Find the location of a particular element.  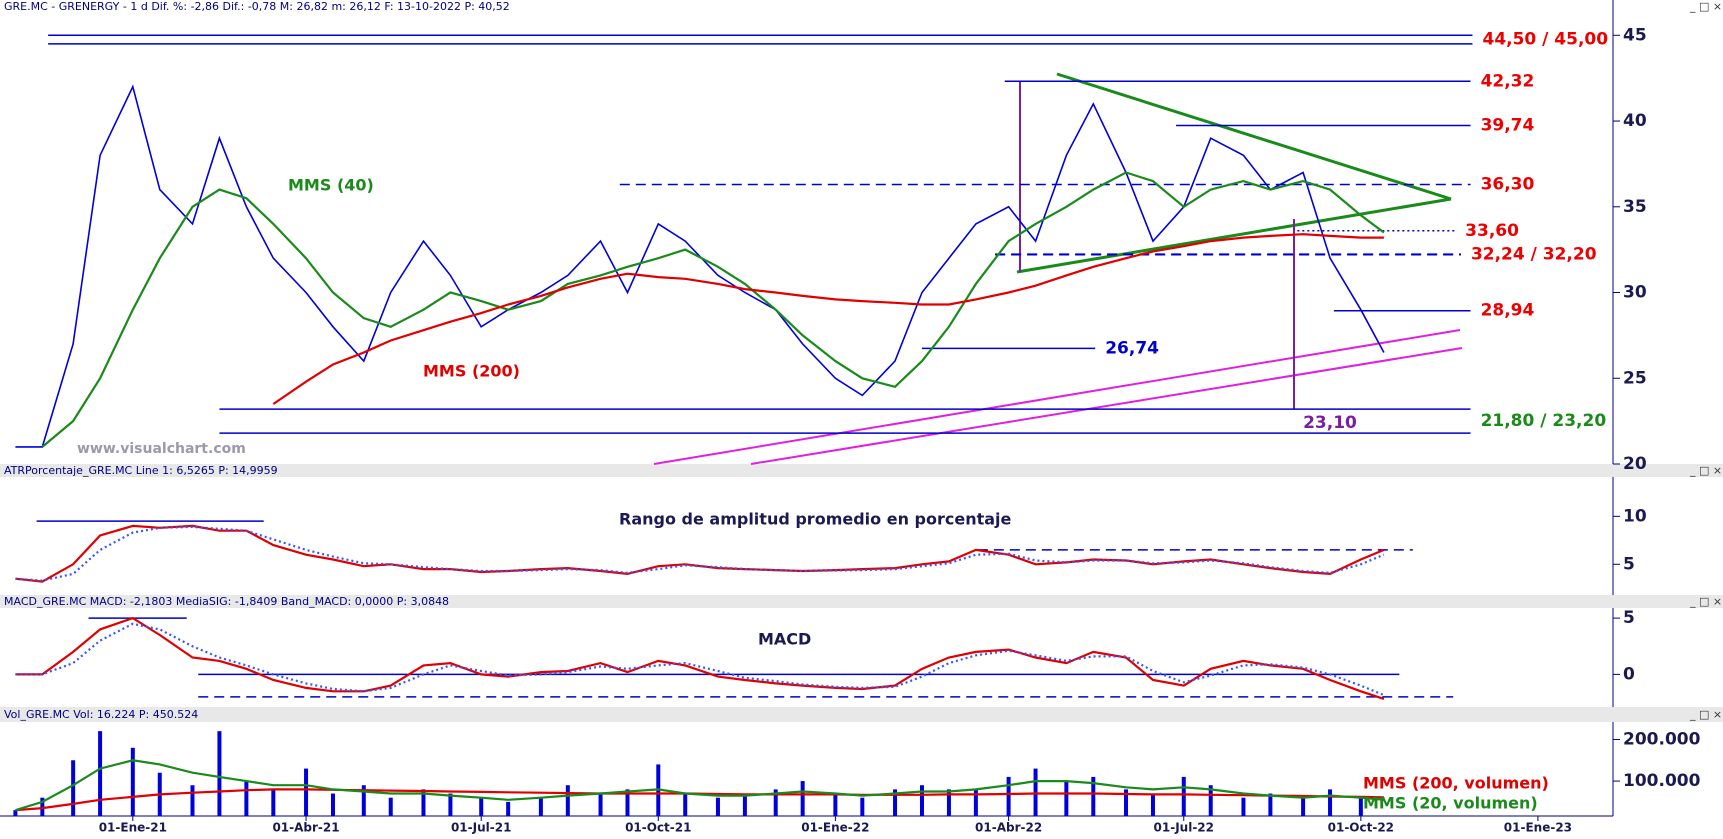

panel-title: Rango de amplitud promedio en porcentaje is located at coordinates (815, 519).